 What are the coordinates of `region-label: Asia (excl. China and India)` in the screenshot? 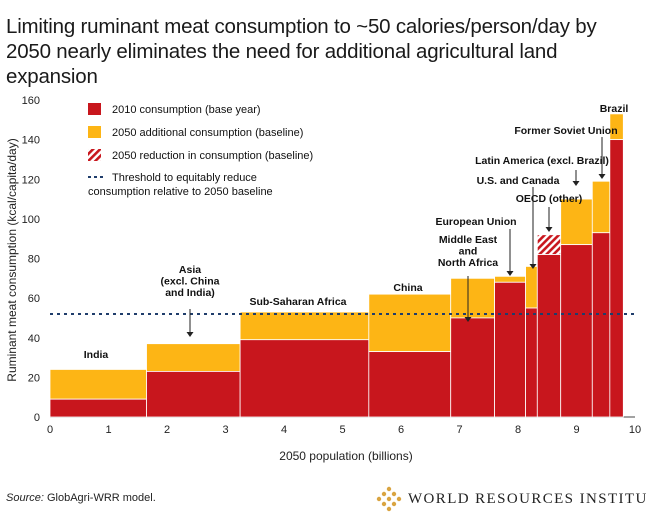 It's located at (190, 281).